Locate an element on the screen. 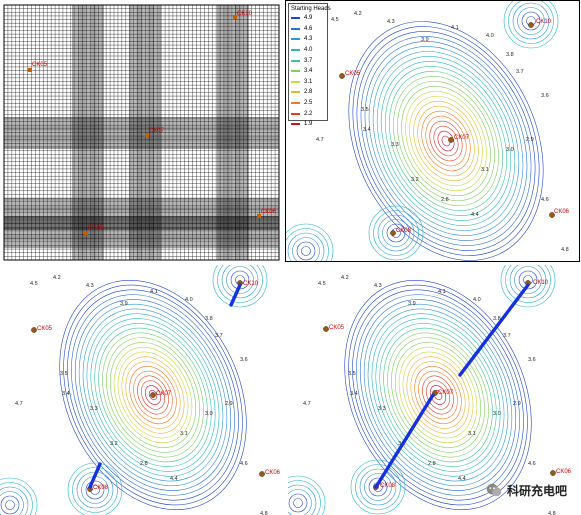  contour-label: 3.3 is located at coordinates (94, 409).